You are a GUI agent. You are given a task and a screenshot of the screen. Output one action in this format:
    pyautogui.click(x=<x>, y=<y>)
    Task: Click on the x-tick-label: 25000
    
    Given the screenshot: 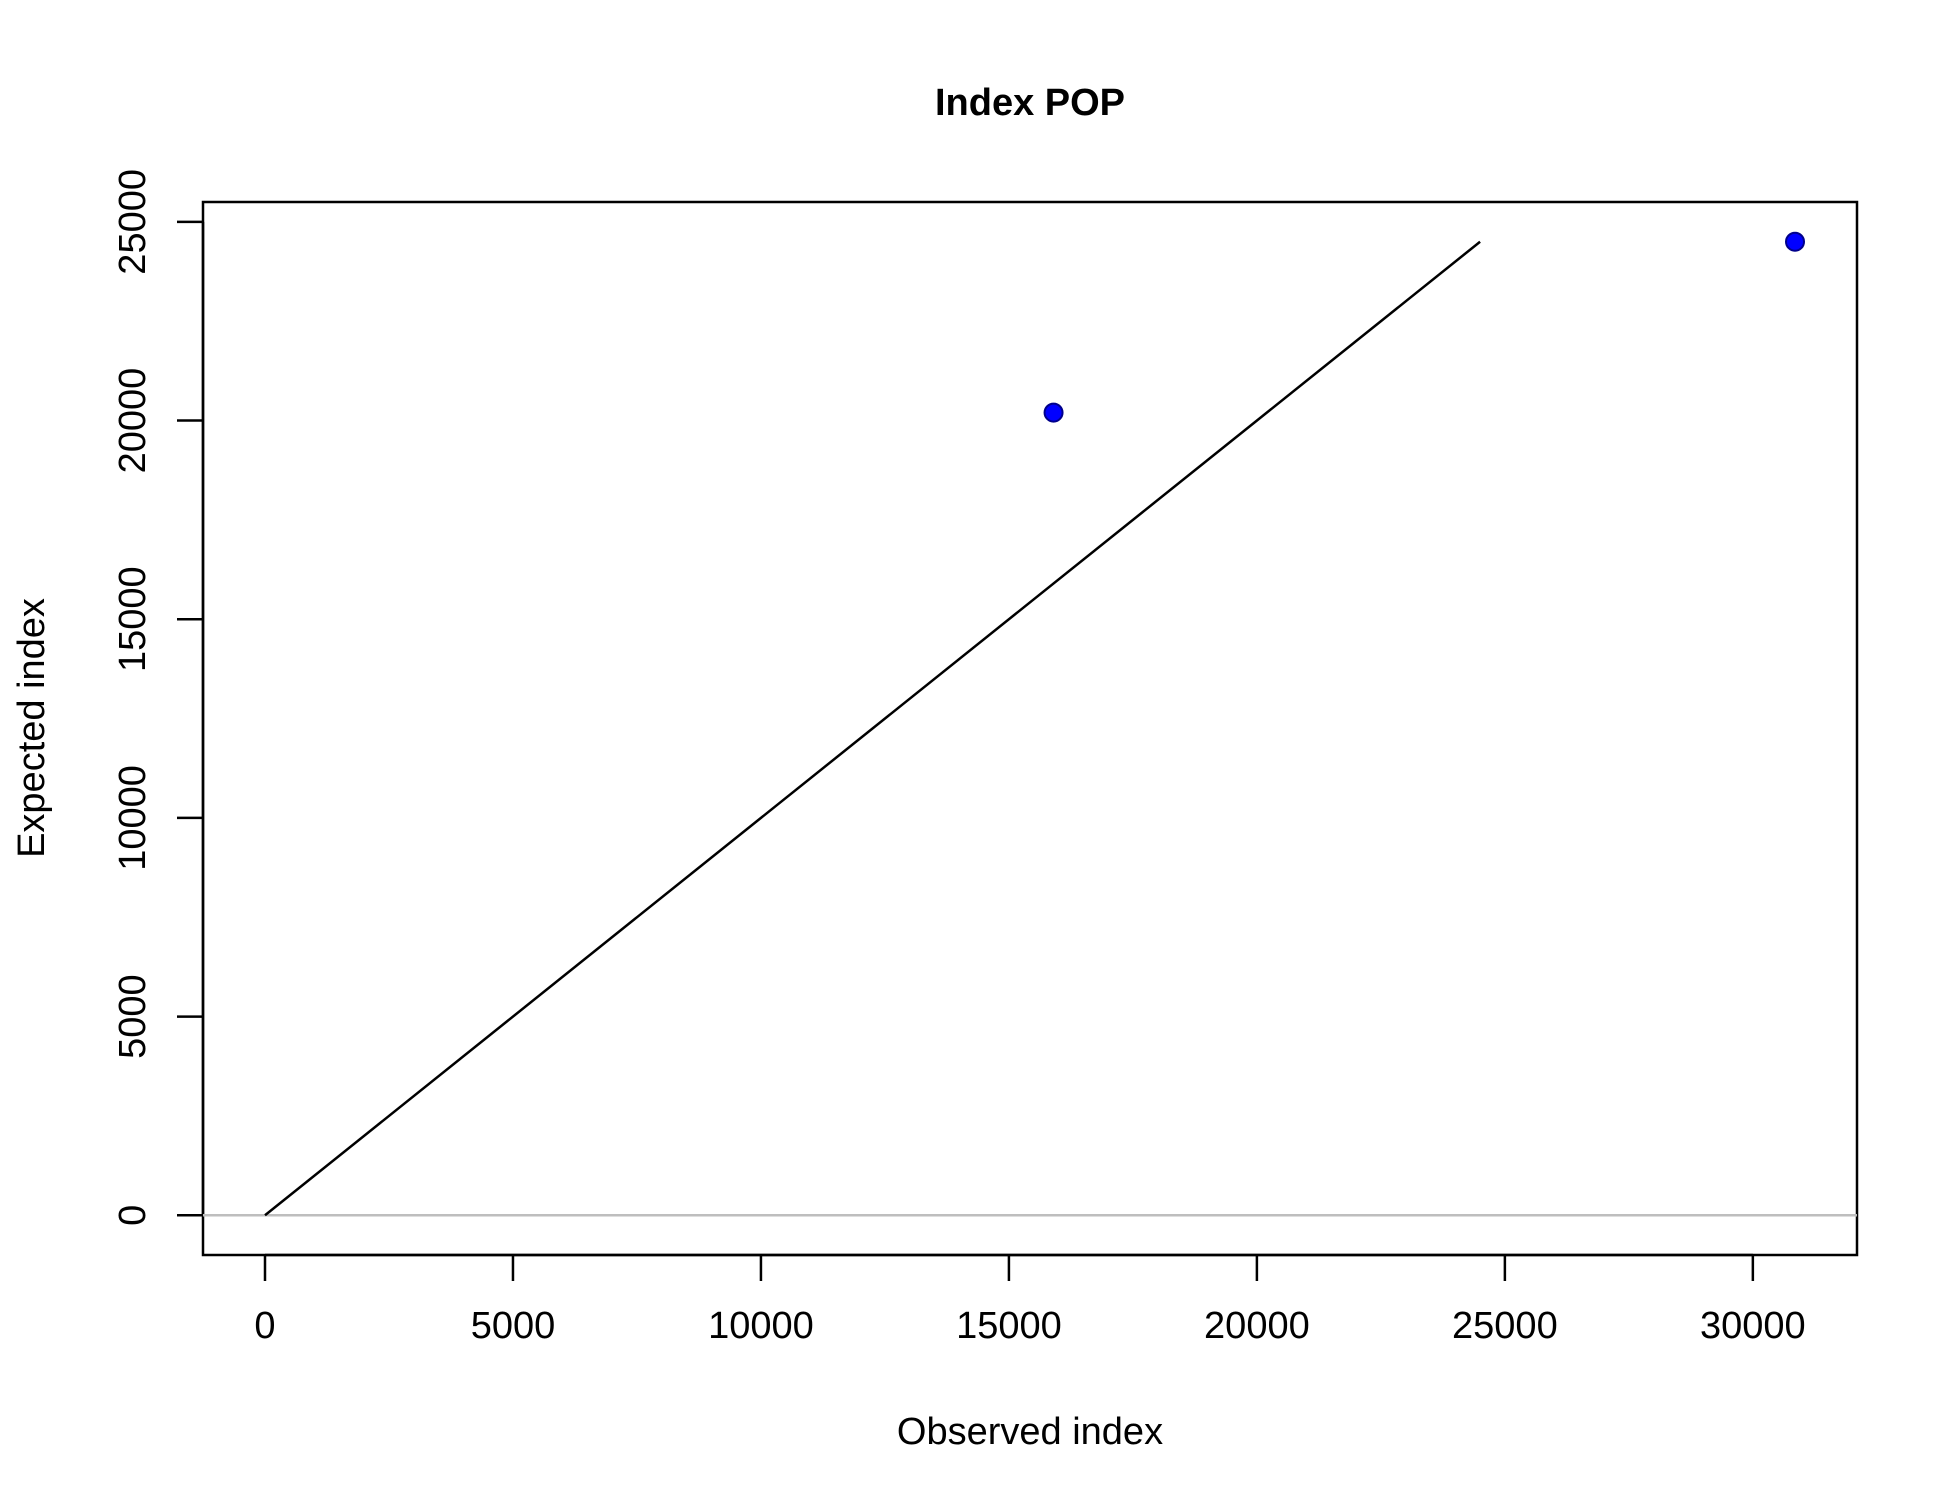 What is the action you would take?
    pyautogui.click(x=1505, y=1326)
    